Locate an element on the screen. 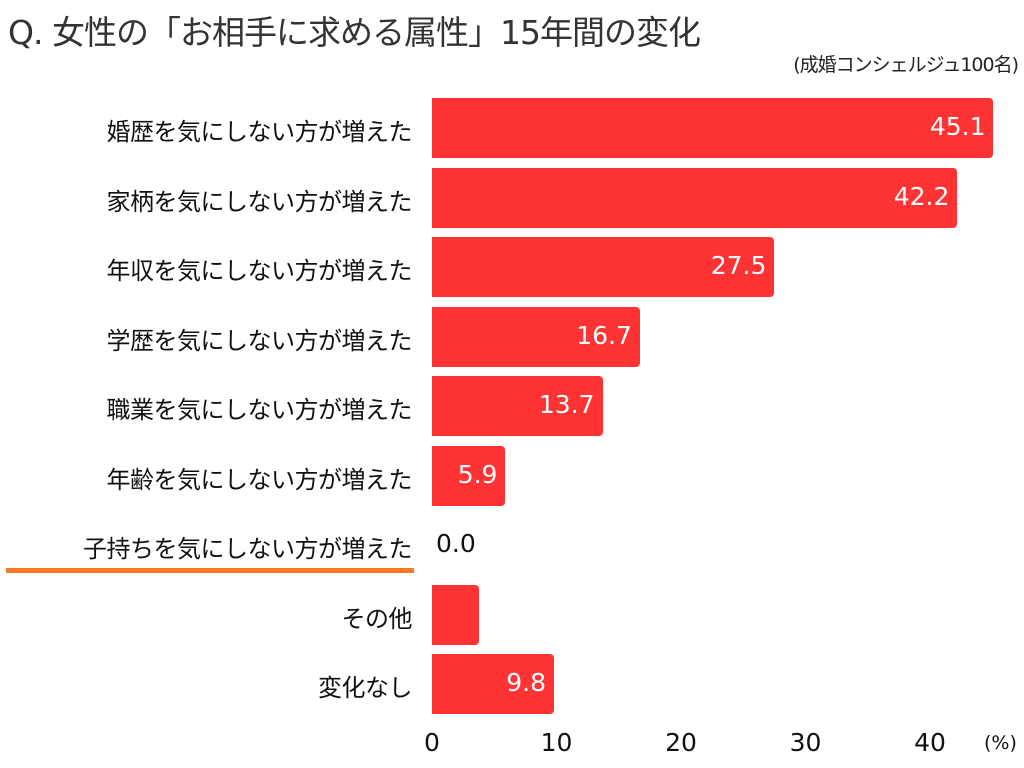 The image size is (1024, 768). bar-row: 職業を気にしない方が増えた 13.7 is located at coordinates (512, 407).